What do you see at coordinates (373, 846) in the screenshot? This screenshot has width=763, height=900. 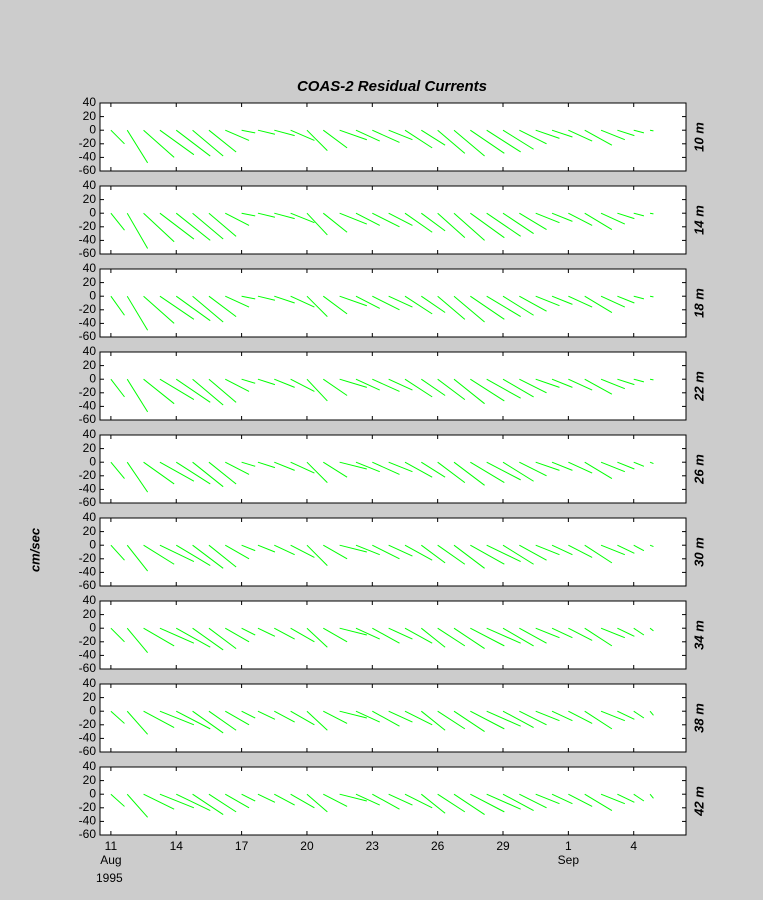 I see `x-tick-label: 23` at bounding box center [373, 846].